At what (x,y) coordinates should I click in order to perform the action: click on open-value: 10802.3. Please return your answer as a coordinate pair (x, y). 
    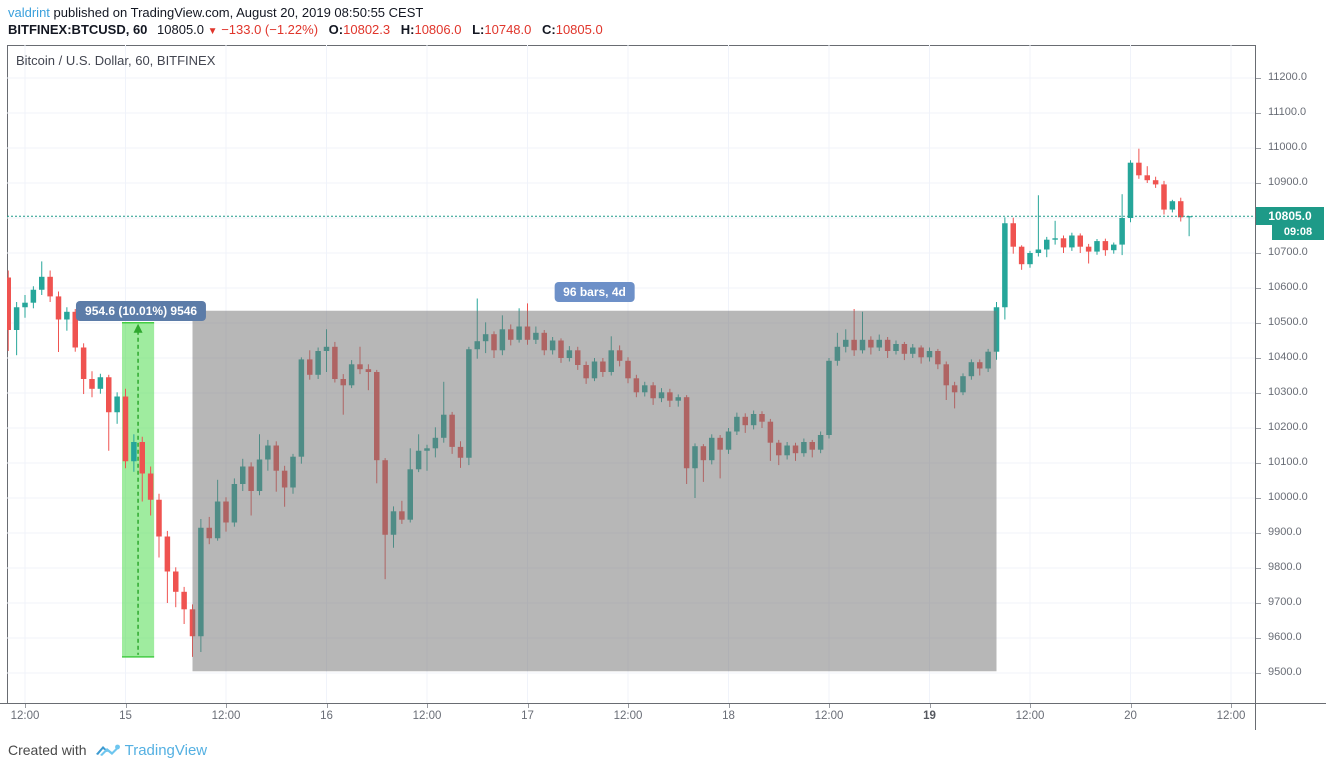
    Looking at the image, I should click on (367, 29).